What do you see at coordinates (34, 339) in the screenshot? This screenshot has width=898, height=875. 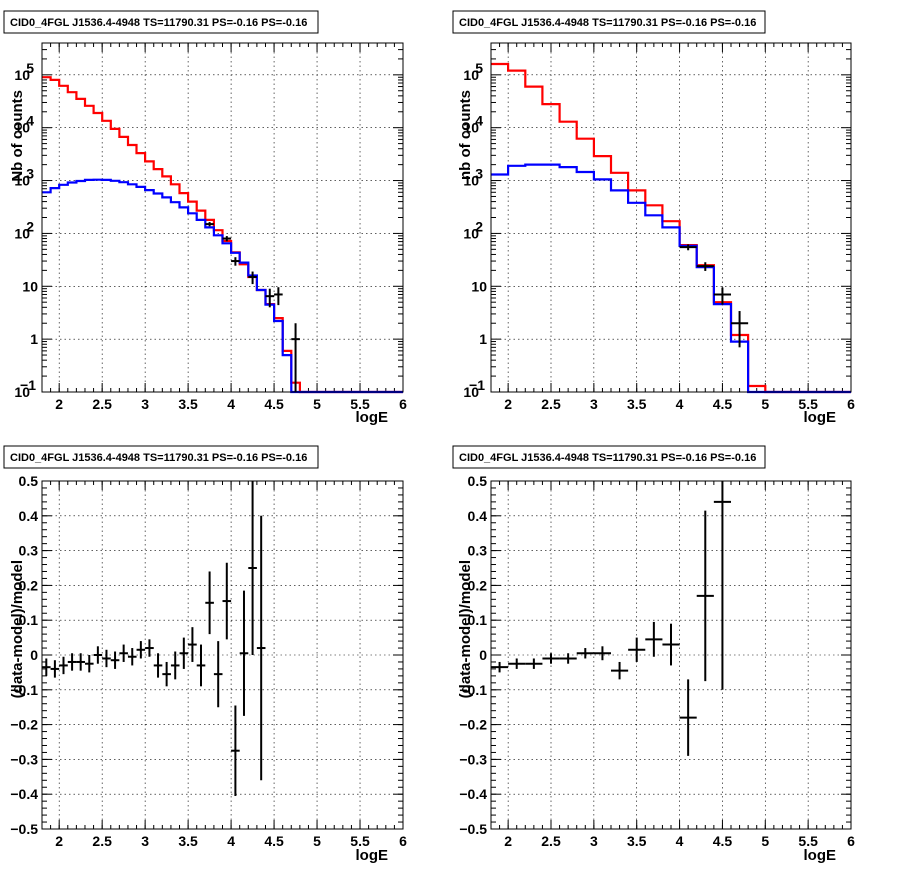 I see `y-tick-label: 1` at bounding box center [34, 339].